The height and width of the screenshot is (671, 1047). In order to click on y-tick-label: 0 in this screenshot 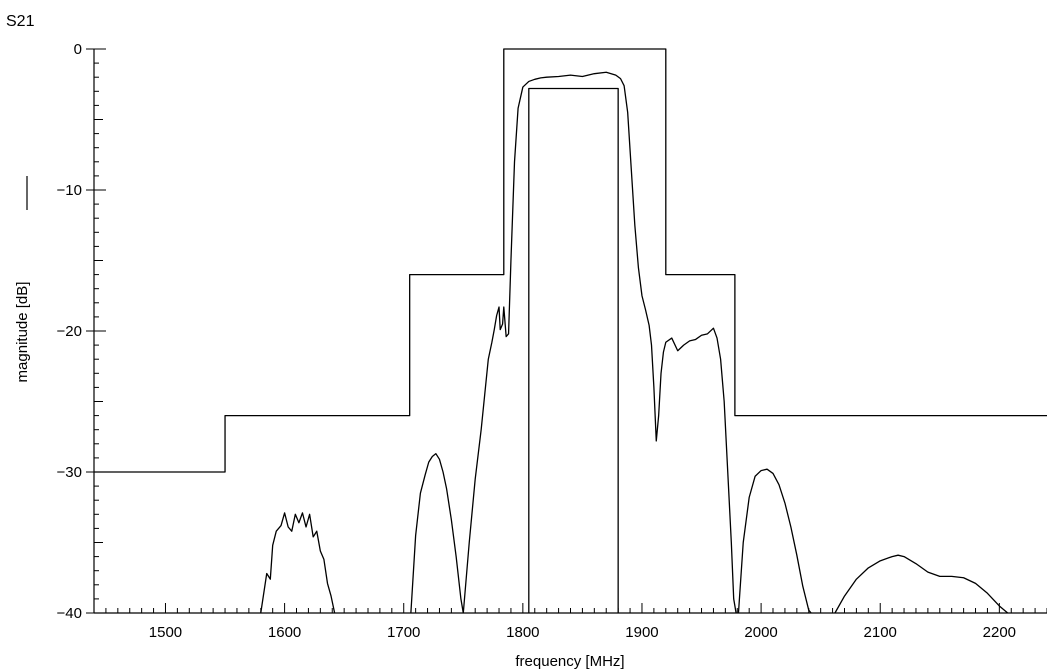, I will do `click(78, 49)`.